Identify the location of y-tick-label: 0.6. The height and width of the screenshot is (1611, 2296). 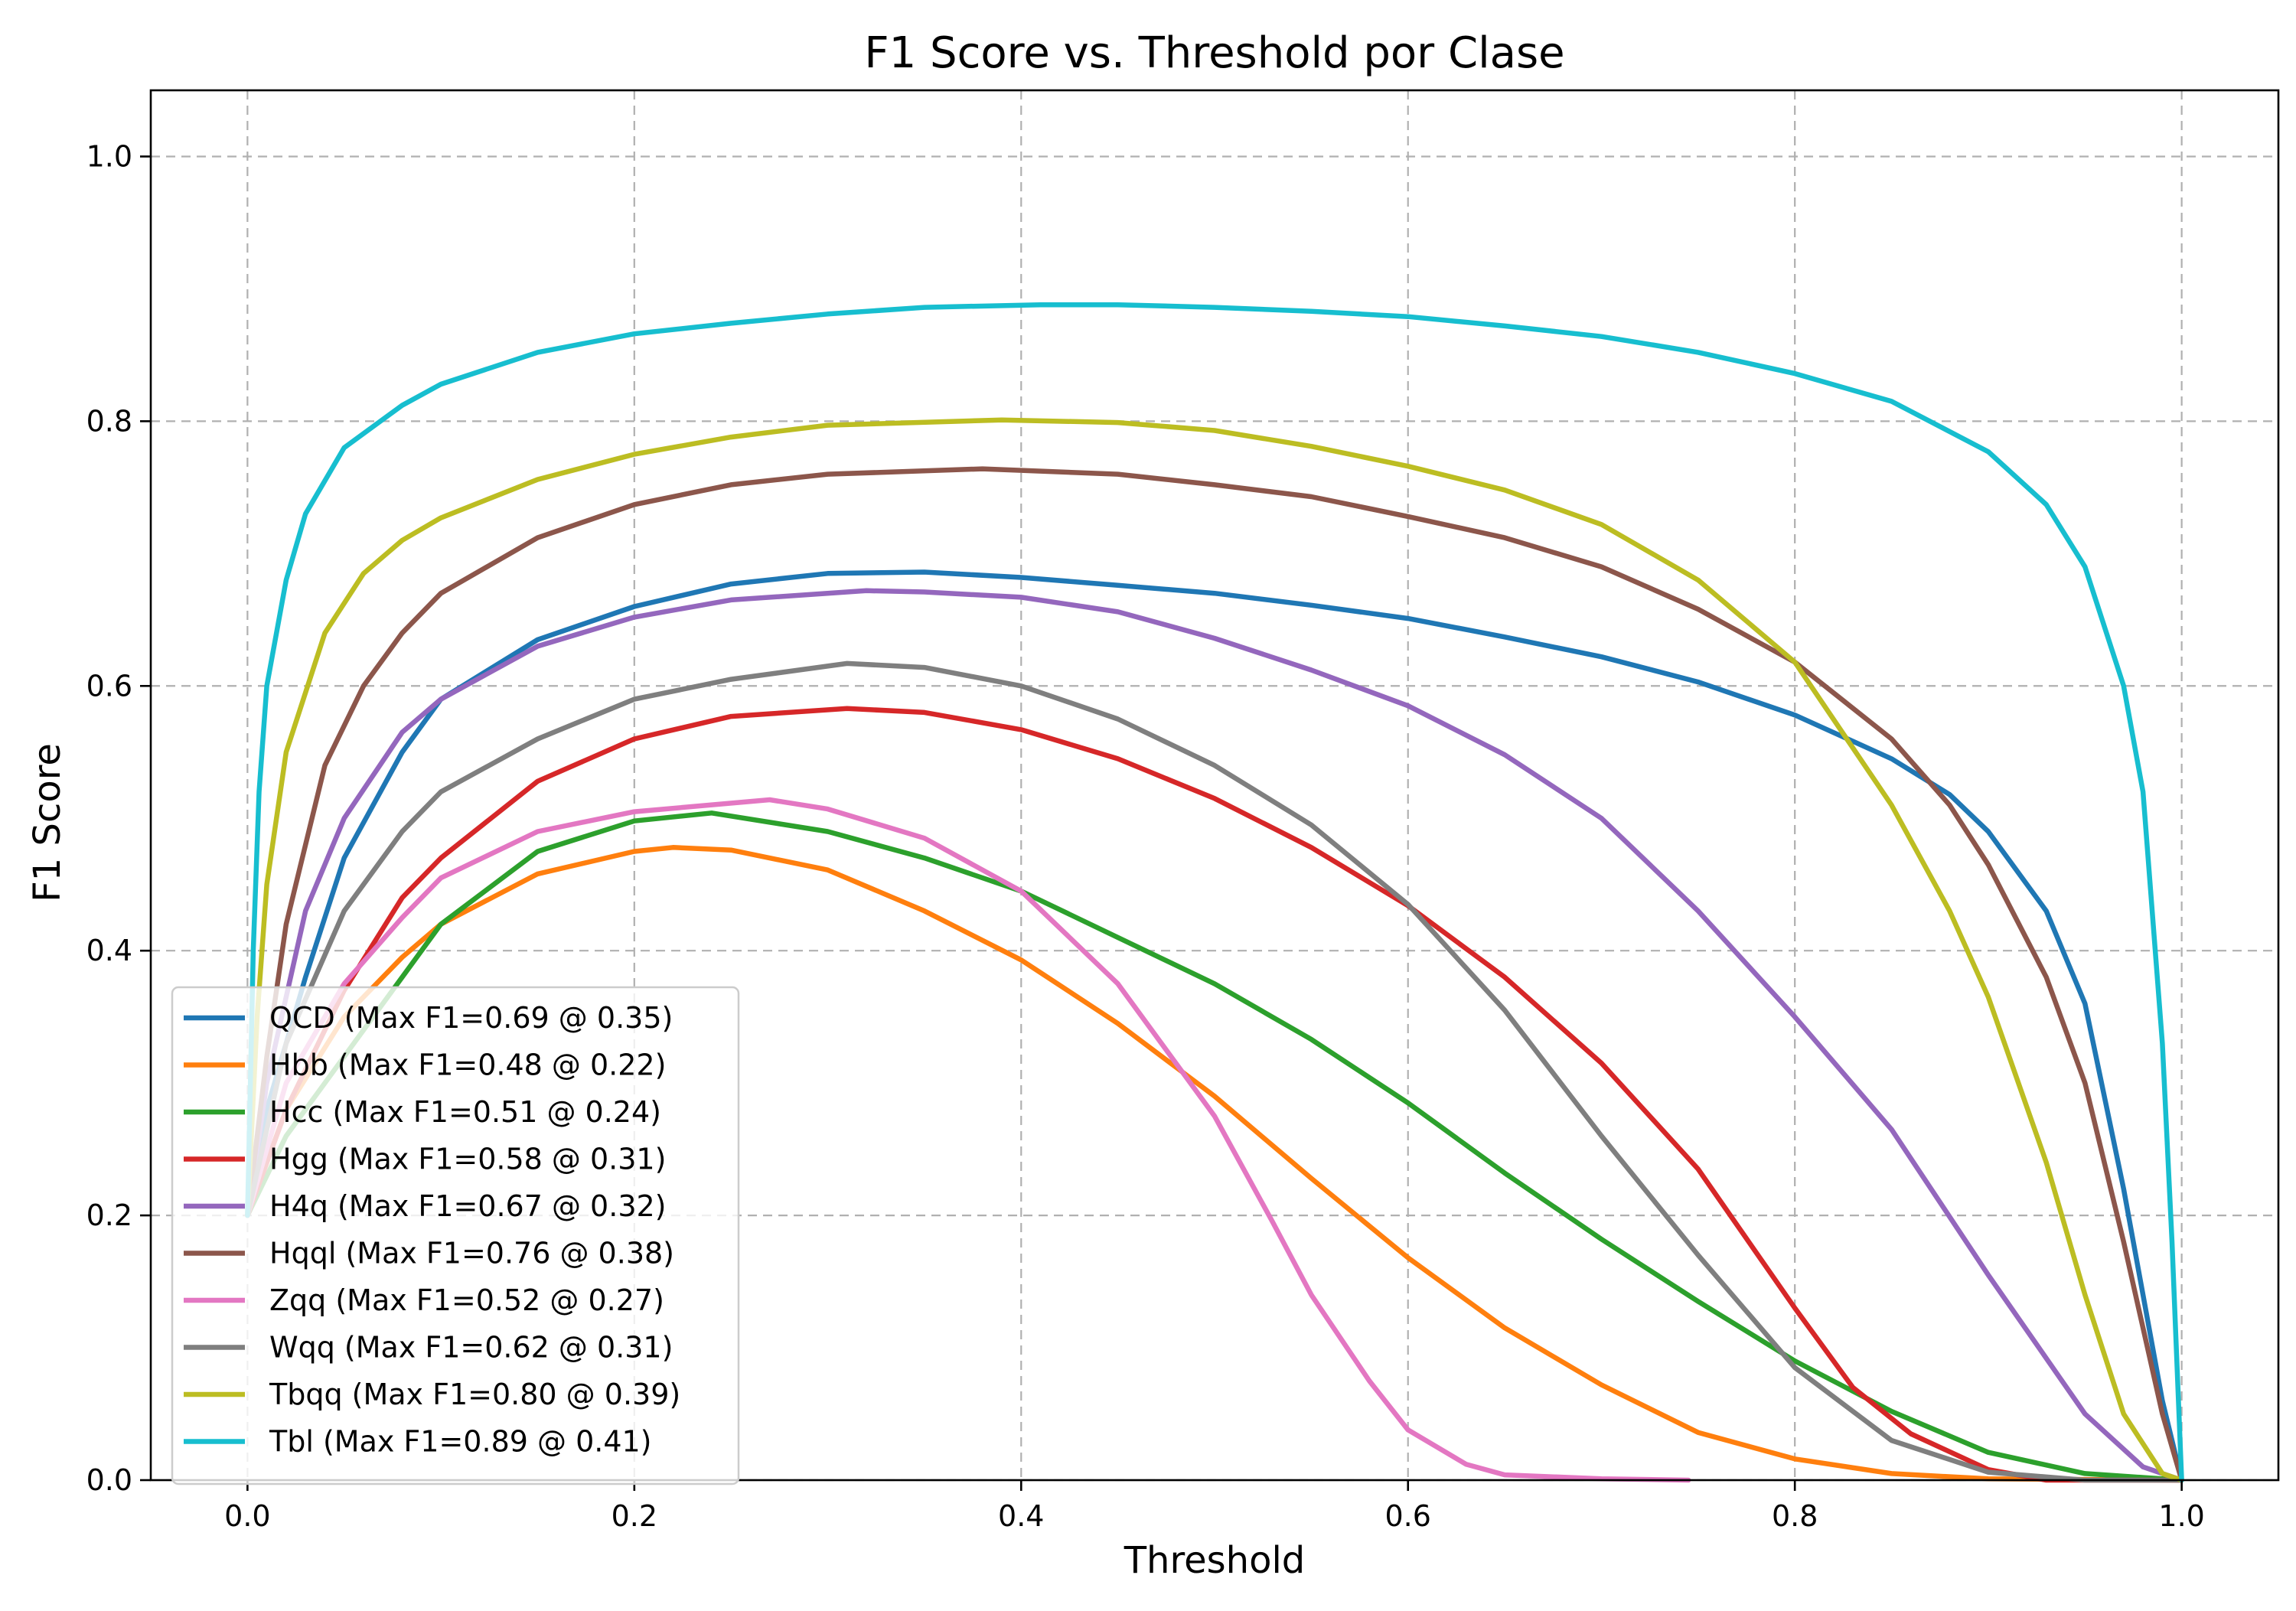
(109, 686).